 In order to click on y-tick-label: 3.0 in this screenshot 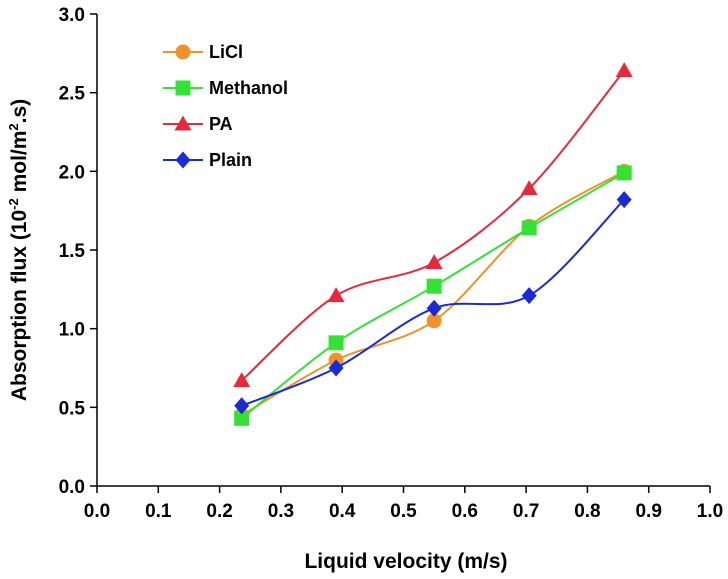, I will do `click(72, 15)`.